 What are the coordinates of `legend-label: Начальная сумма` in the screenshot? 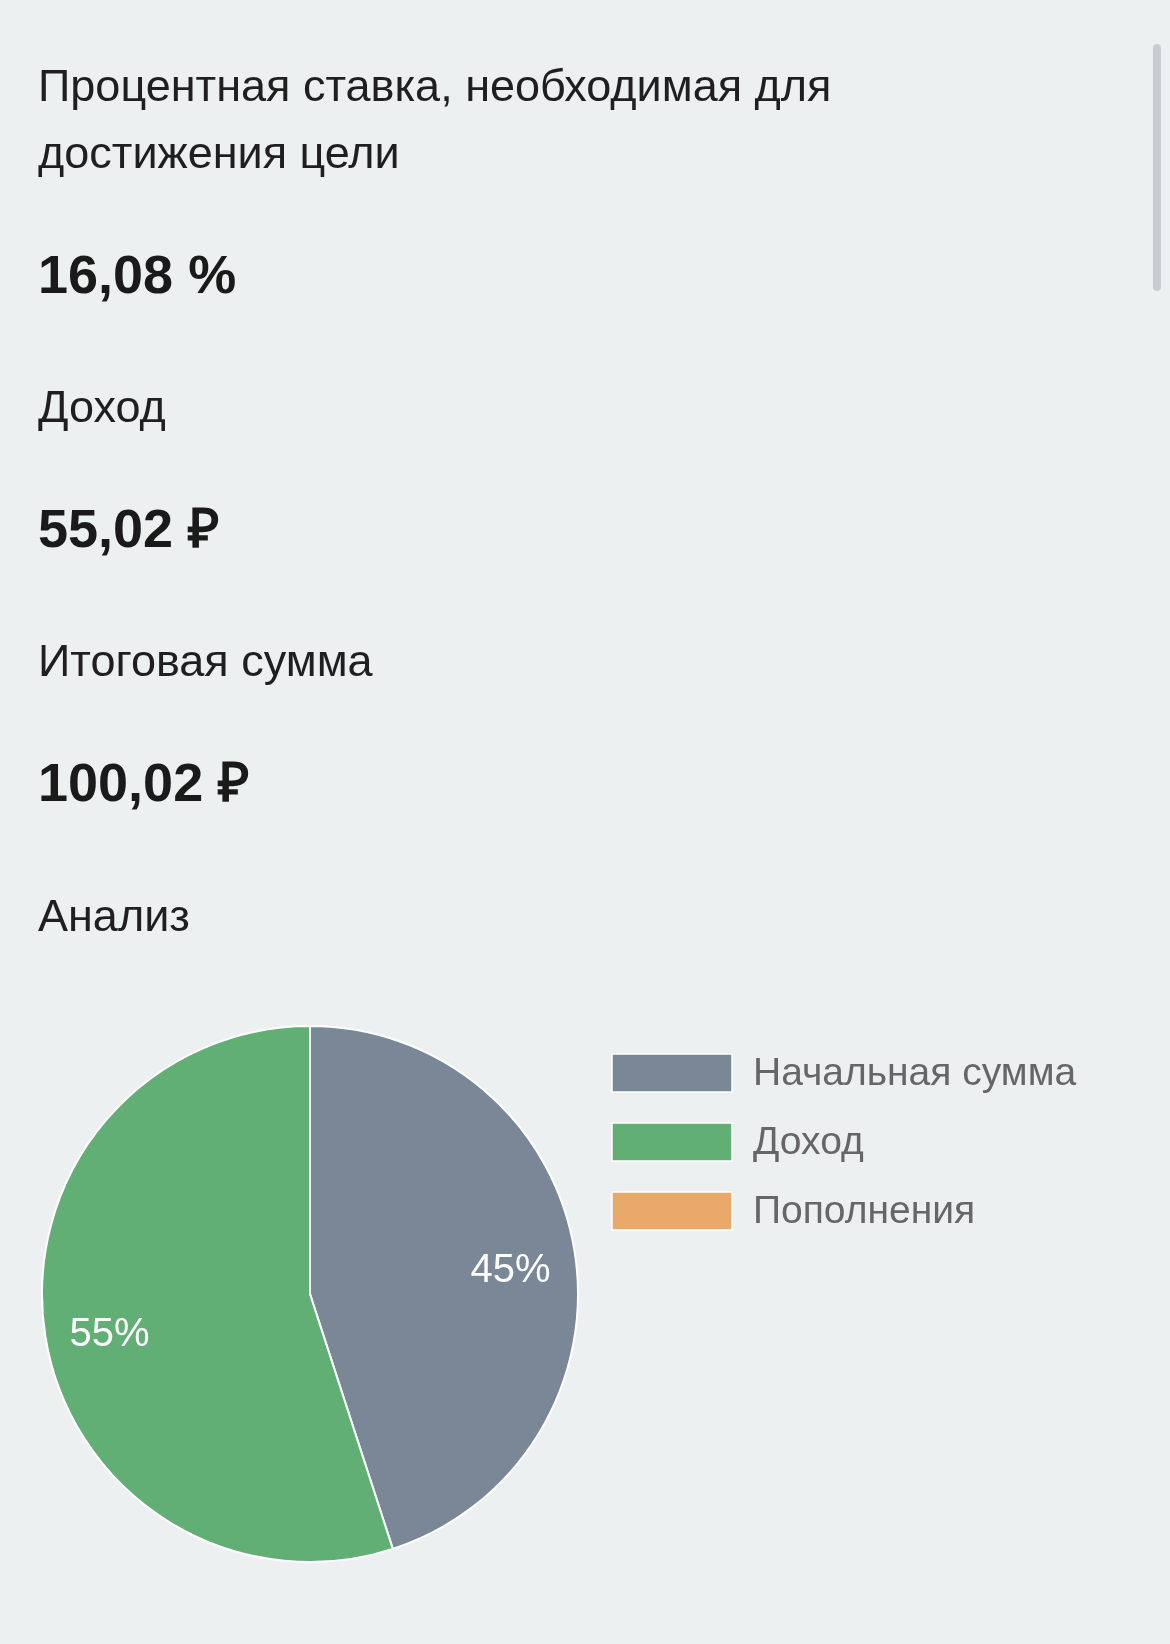 It's located at (915, 1071).